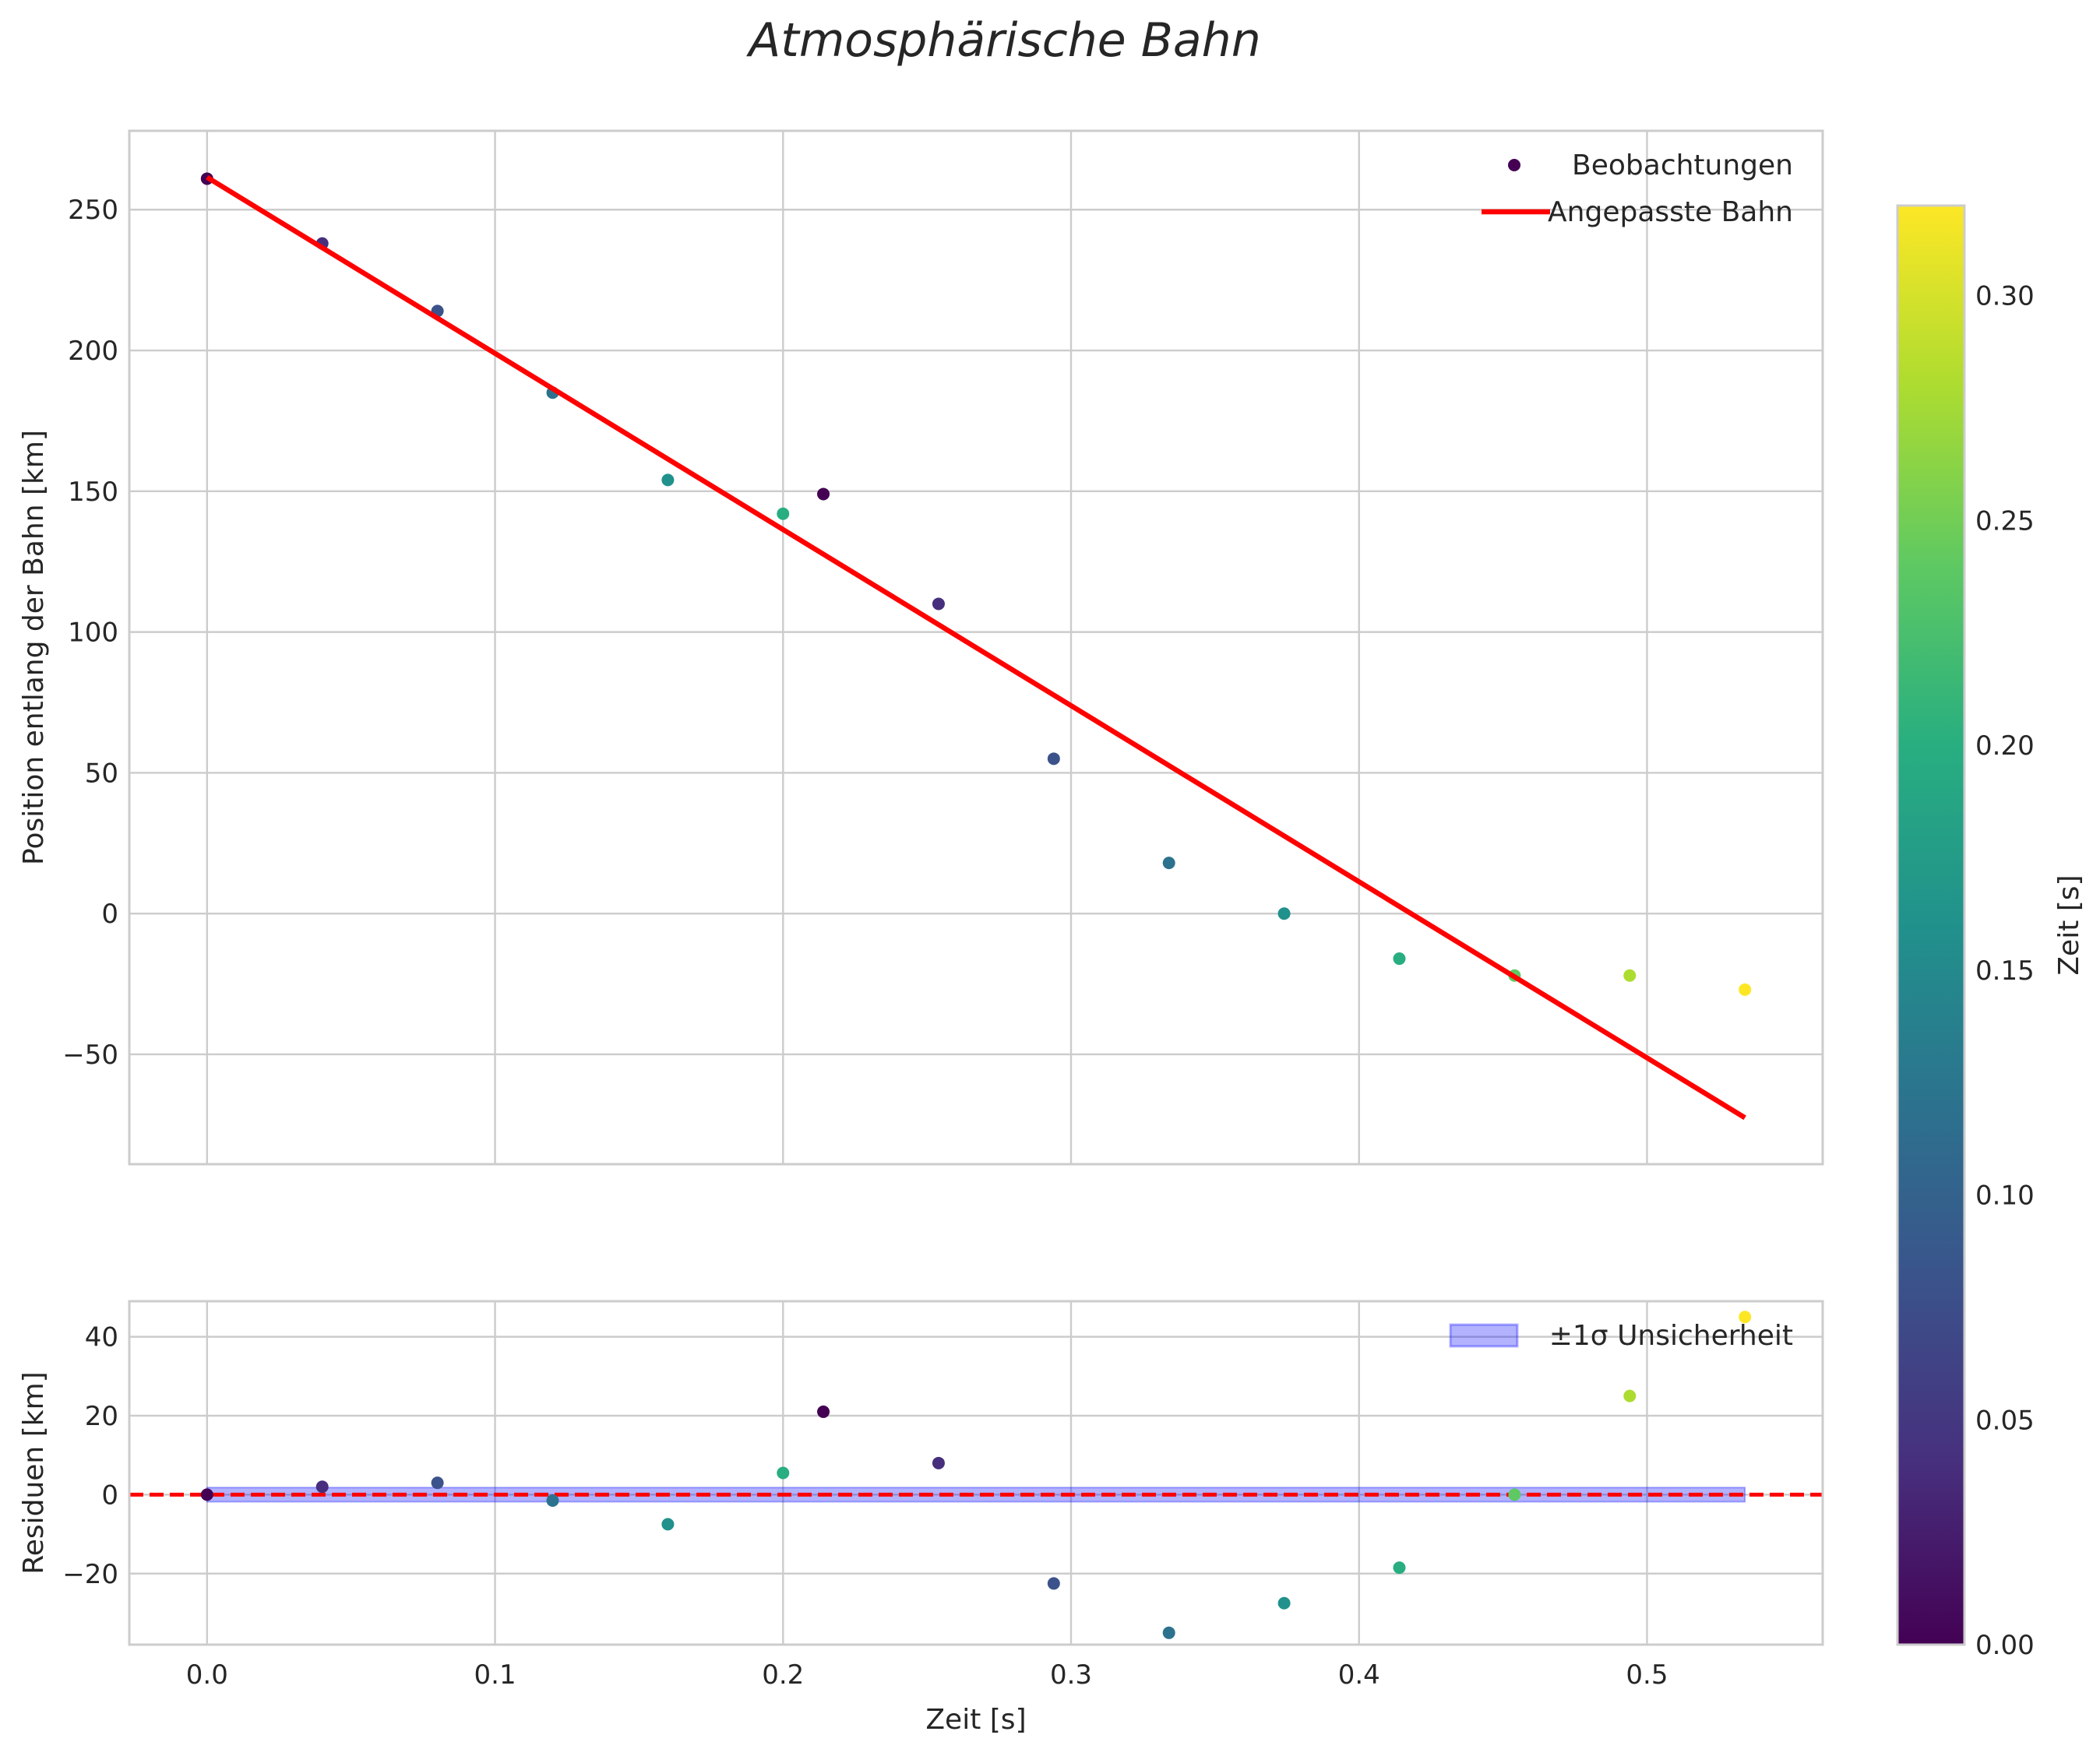  What do you see at coordinates (1071, 1675) in the screenshot?
I see `x-tick-label: 0.3` at bounding box center [1071, 1675].